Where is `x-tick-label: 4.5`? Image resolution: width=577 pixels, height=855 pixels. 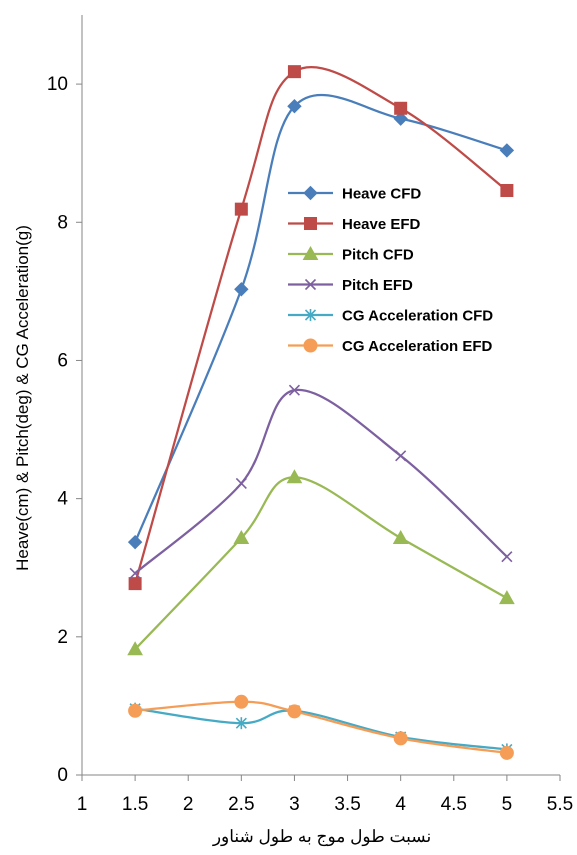
x-tick-label: 4.5 is located at coordinates (454, 804).